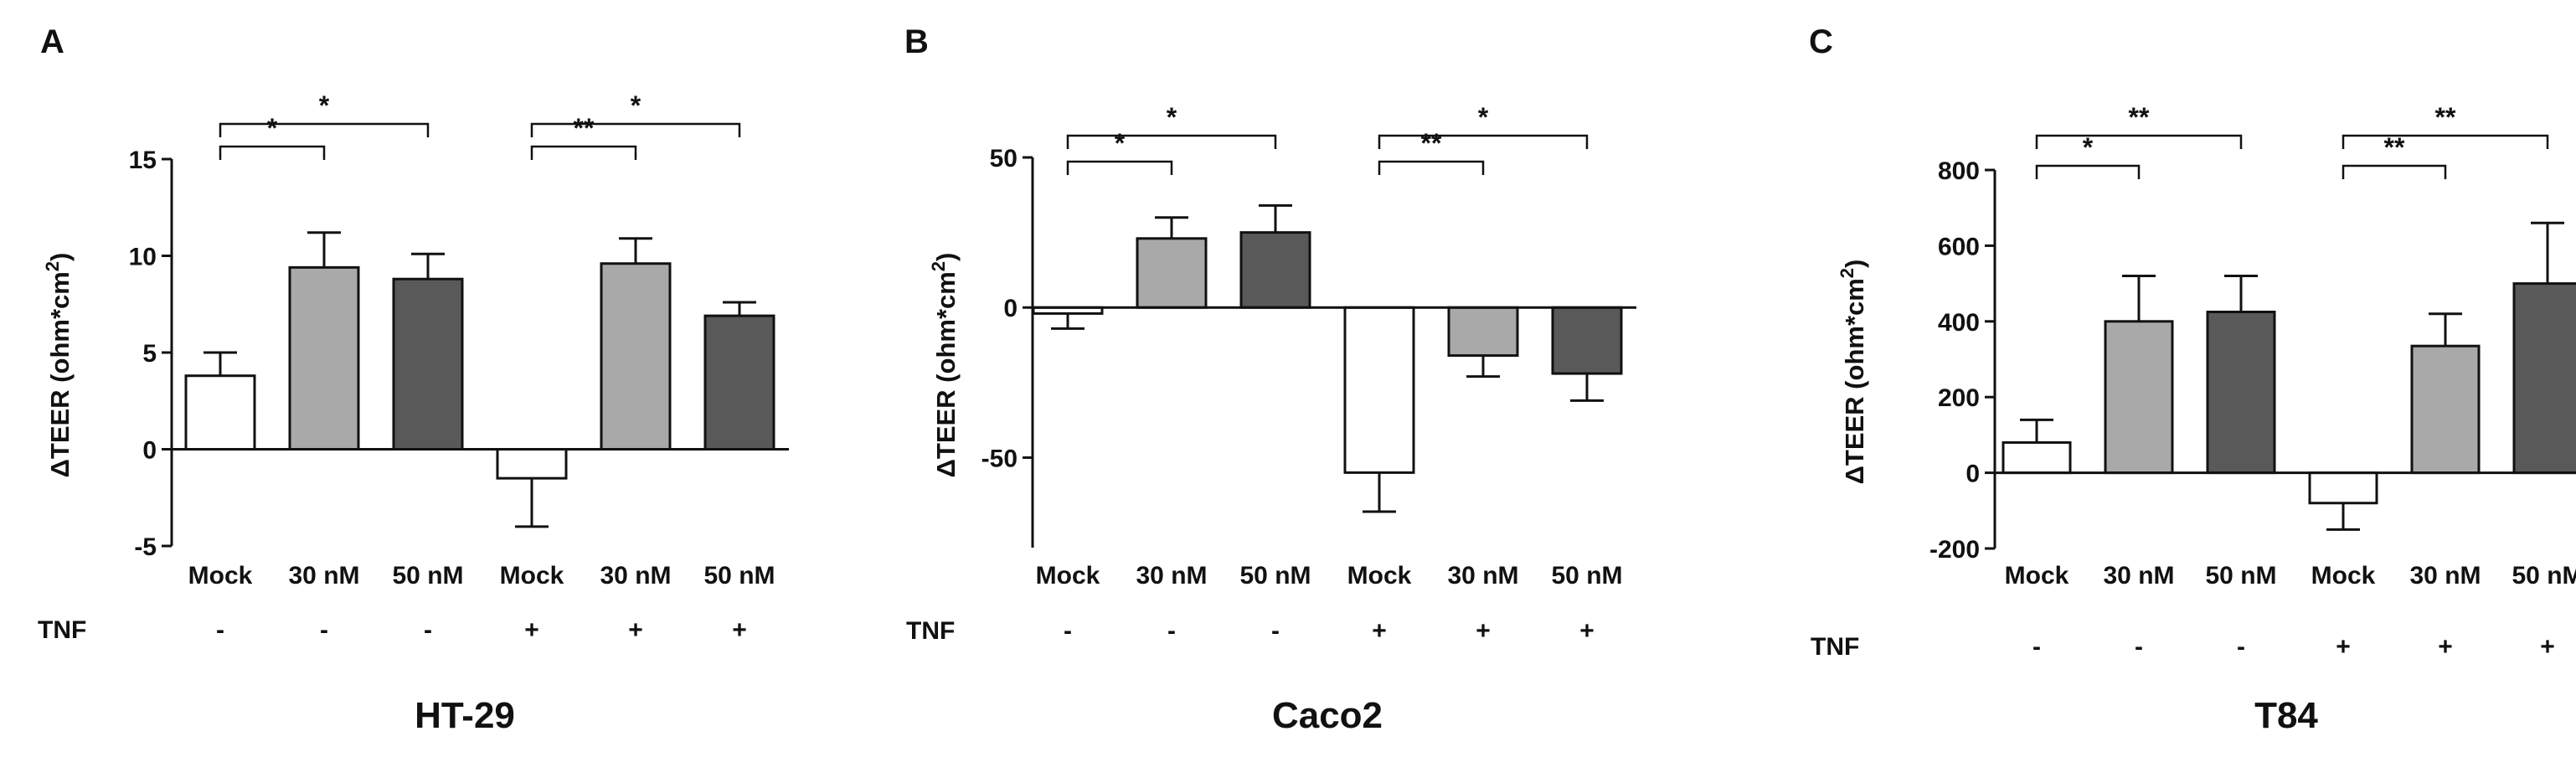 Image resolution: width=2576 pixels, height=757 pixels. Describe the element at coordinates (1959, 246) in the screenshot. I see `y-tick-label: 600` at that location.